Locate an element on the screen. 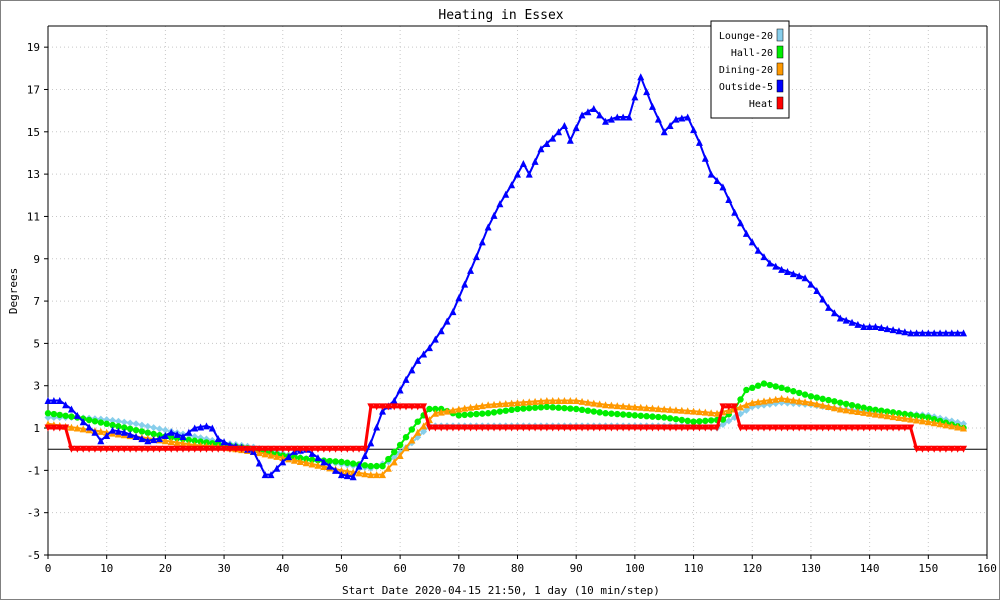 The width and height of the screenshot is (1000, 601). x-tick-label: 30 is located at coordinates (223, 568).